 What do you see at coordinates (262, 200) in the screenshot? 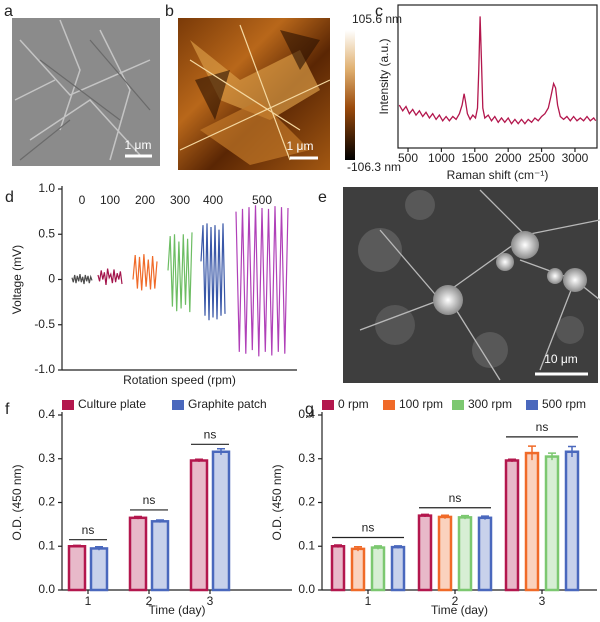
I see `series-label: 500` at bounding box center [262, 200].